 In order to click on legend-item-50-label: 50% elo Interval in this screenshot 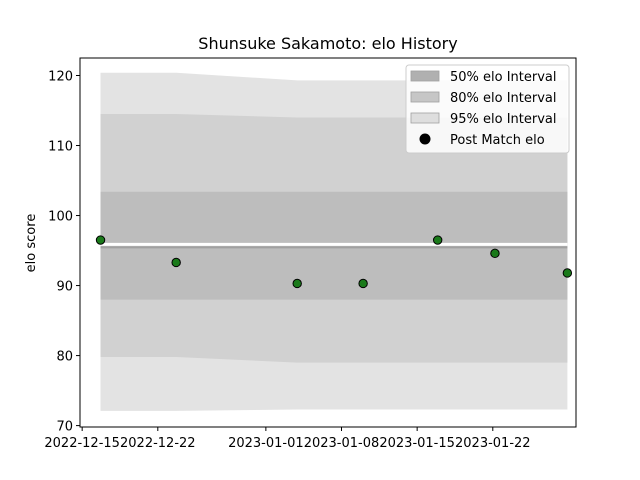, I will do `click(503, 77)`.